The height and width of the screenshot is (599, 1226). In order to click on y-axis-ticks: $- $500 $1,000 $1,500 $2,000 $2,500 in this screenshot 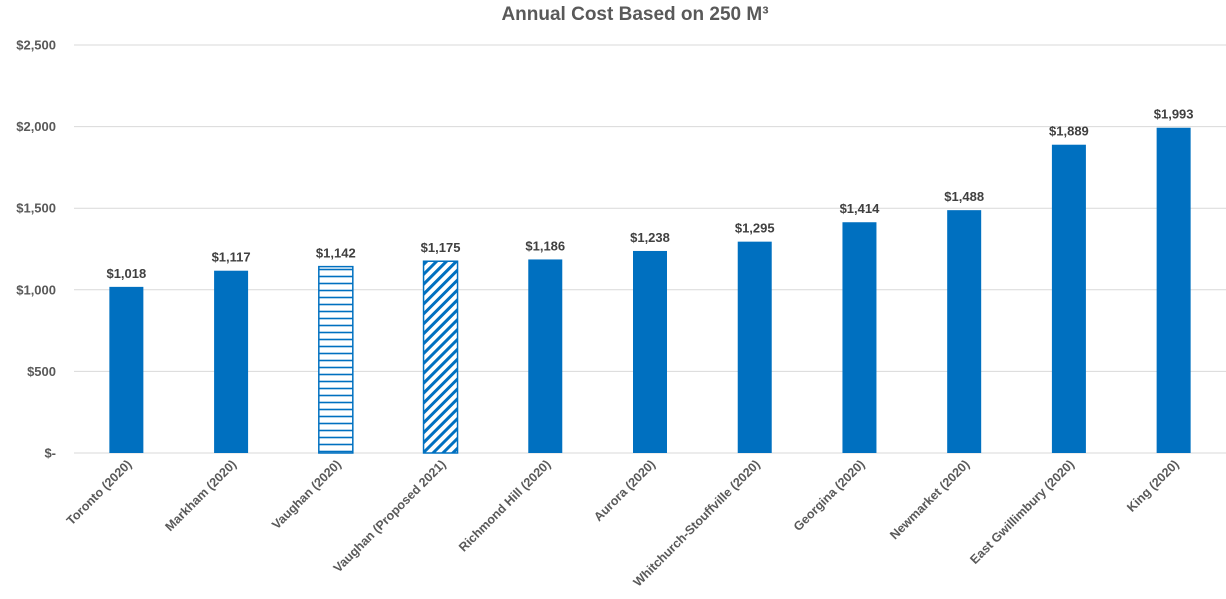, I will do `click(36, 249)`.